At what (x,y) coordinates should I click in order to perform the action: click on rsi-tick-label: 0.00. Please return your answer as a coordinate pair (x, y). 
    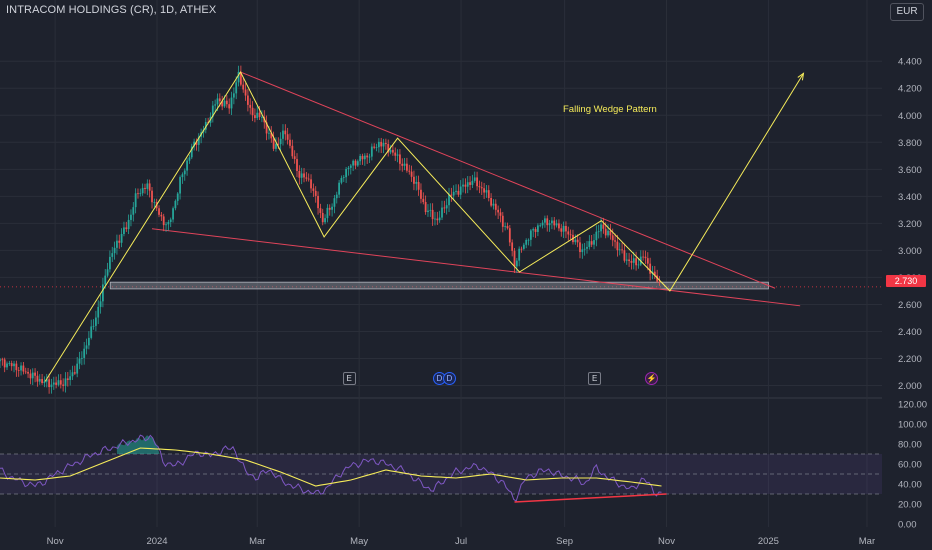
    Looking at the image, I should click on (907, 525).